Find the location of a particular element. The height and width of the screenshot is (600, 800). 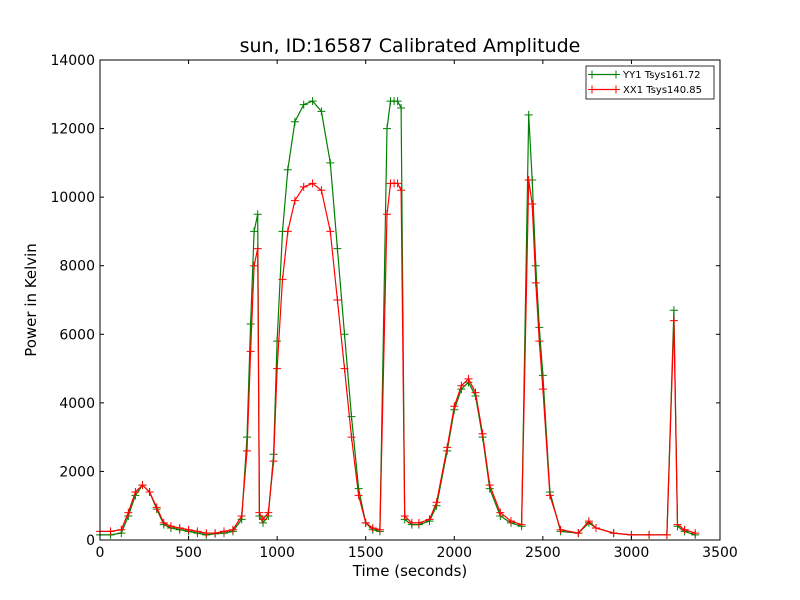

y-tick-label: 2000 is located at coordinates (77, 472).